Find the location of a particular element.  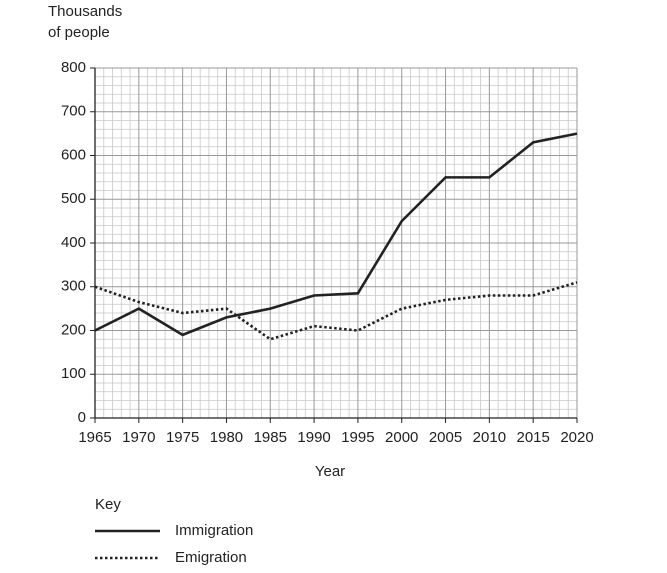

y-tick-label: 0 is located at coordinates (82, 417).